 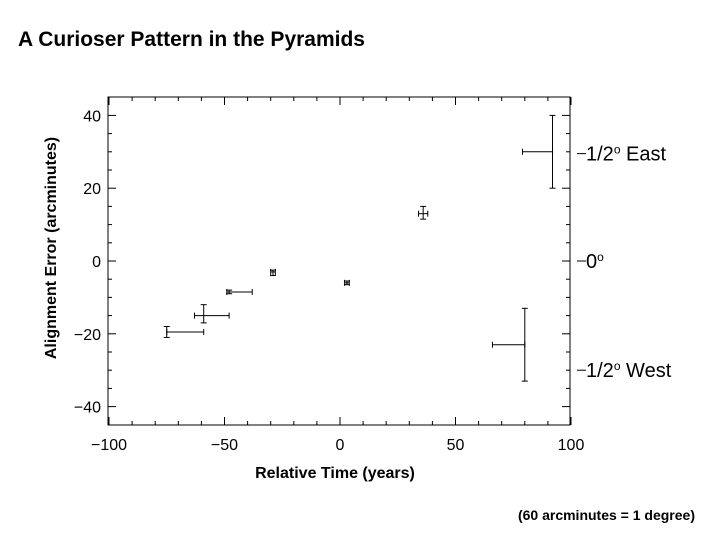 What do you see at coordinates (624, 262) in the screenshot?
I see `right-axis-ticks: 1/2o East 0o 1/2o West` at bounding box center [624, 262].